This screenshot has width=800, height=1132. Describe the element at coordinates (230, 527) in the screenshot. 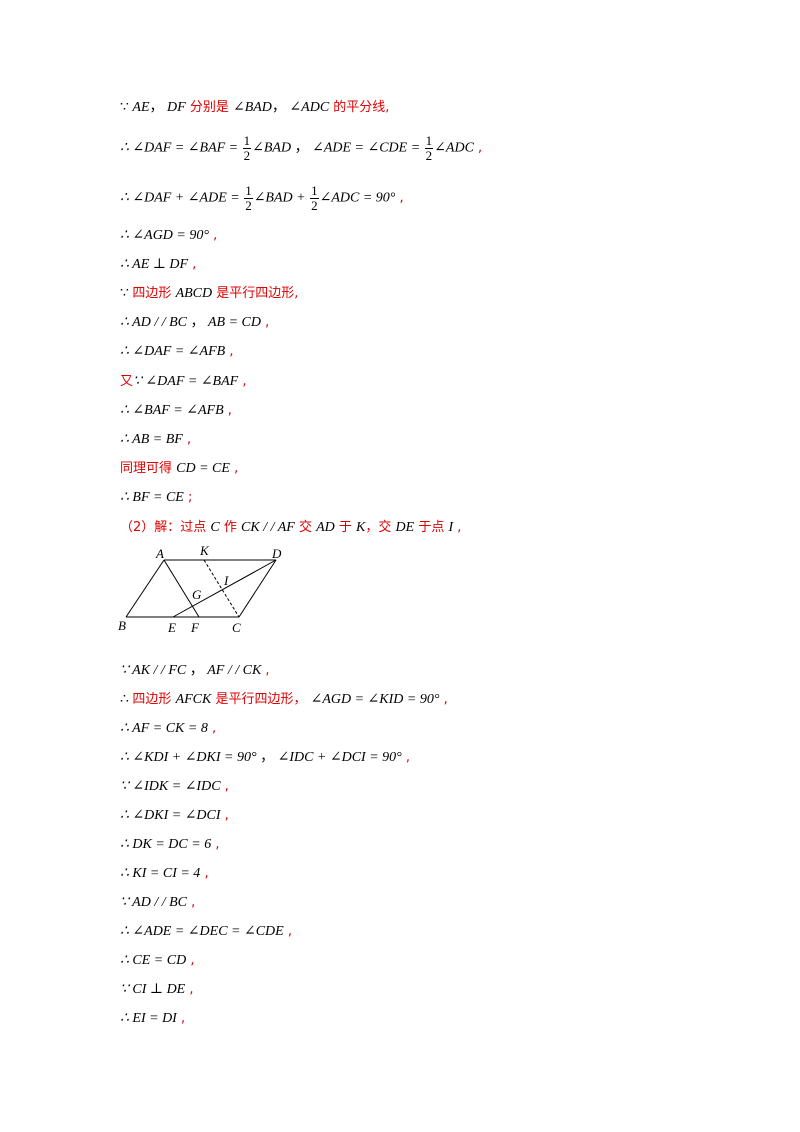

I see `annotation-text: 作` at that location.